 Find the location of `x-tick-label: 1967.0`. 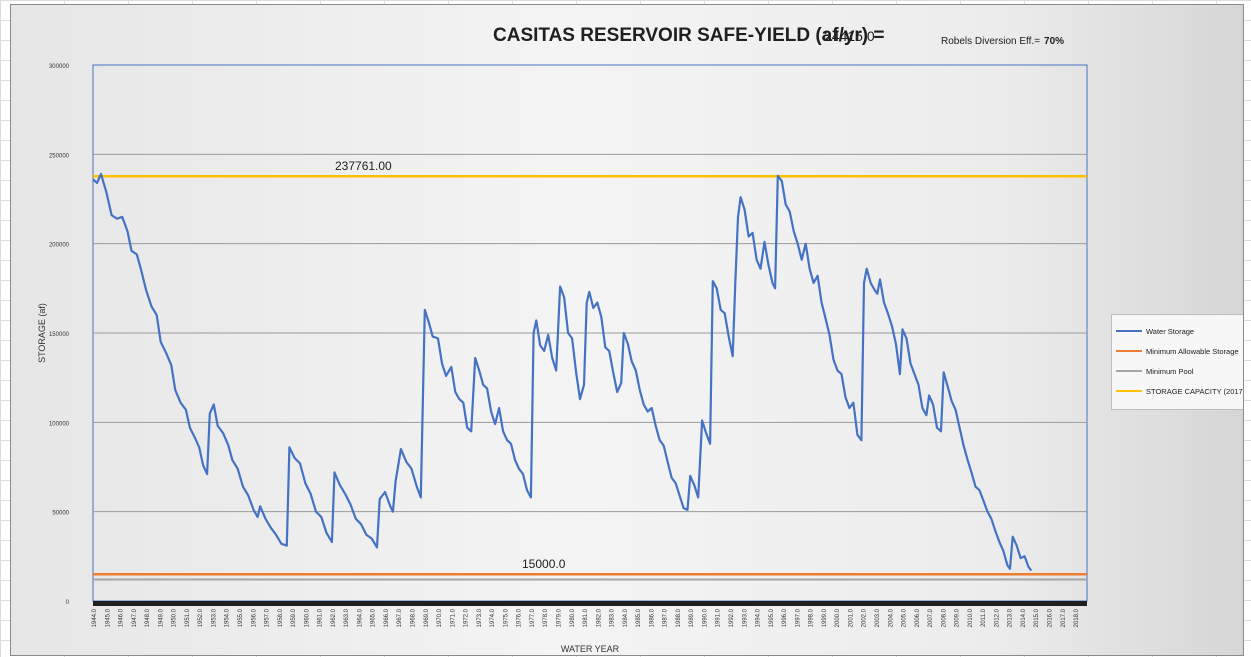

x-tick-label: 1967.0 is located at coordinates (400, 617).